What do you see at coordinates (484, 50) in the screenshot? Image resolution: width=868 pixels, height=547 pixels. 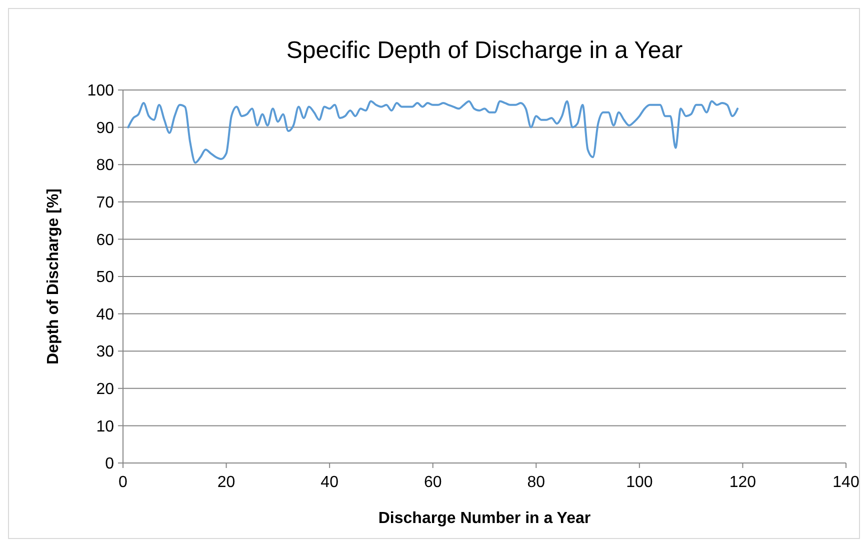 I see `chart-title: Specific Depth of Discharge in a Year` at bounding box center [484, 50].